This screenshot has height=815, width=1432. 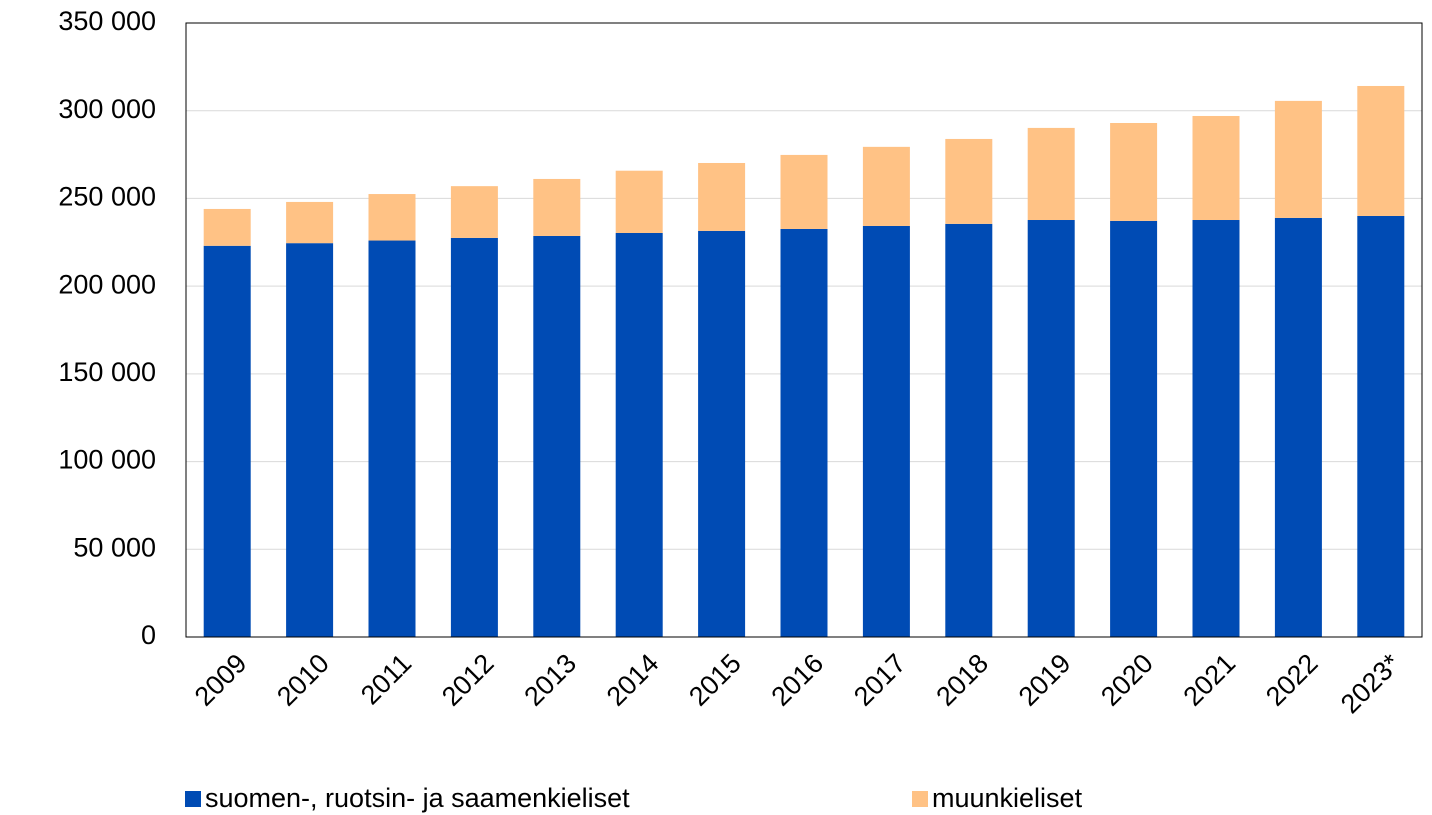 What do you see at coordinates (107, 460) in the screenshot?
I see `y-tick-label: 100 000` at bounding box center [107, 460].